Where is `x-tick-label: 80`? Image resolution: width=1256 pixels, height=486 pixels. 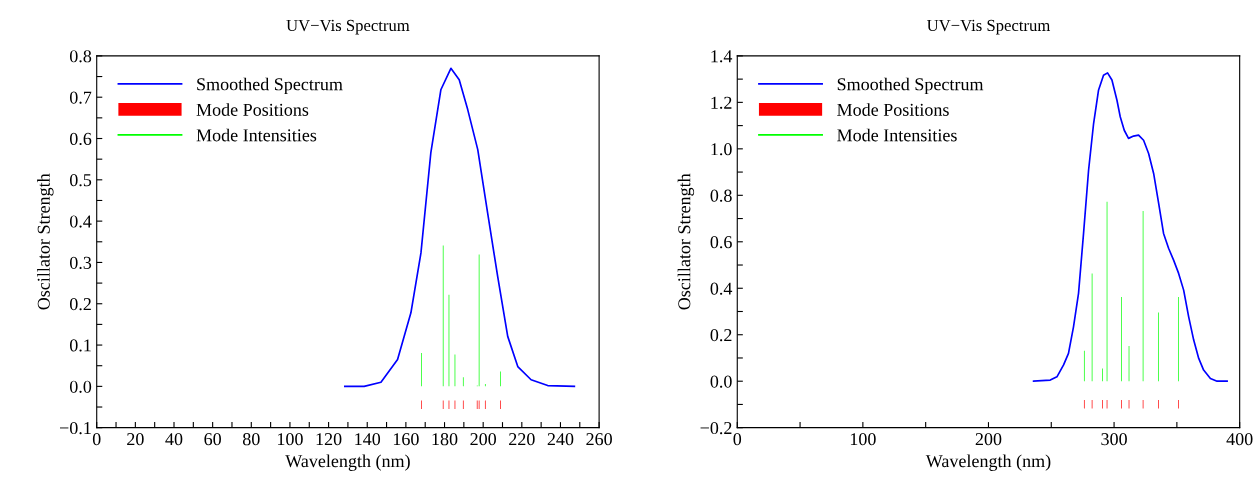
x-tick-label: 80 is located at coordinates (251, 439).